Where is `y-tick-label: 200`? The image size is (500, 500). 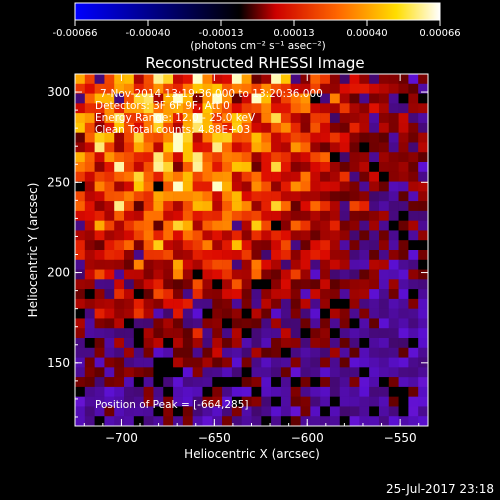
y-tick-label: 200 is located at coordinates (58, 273).